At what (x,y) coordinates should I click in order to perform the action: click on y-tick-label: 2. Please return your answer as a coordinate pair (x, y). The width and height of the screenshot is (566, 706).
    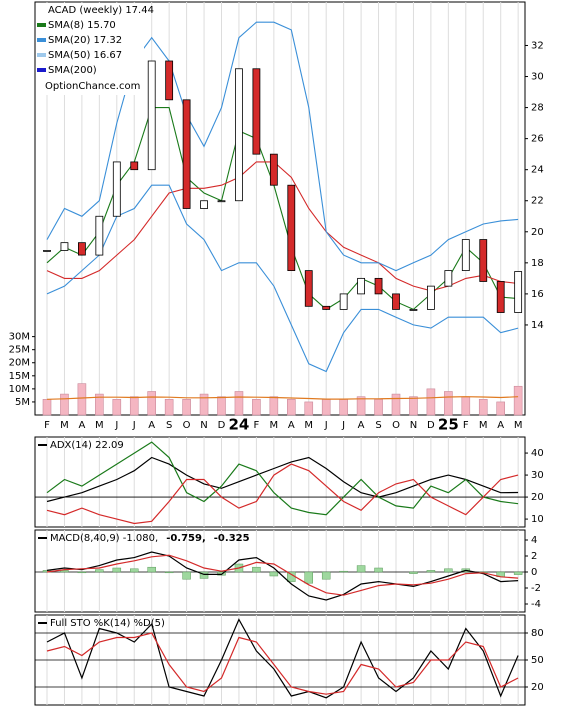
    Looking at the image, I should click on (534, 556).